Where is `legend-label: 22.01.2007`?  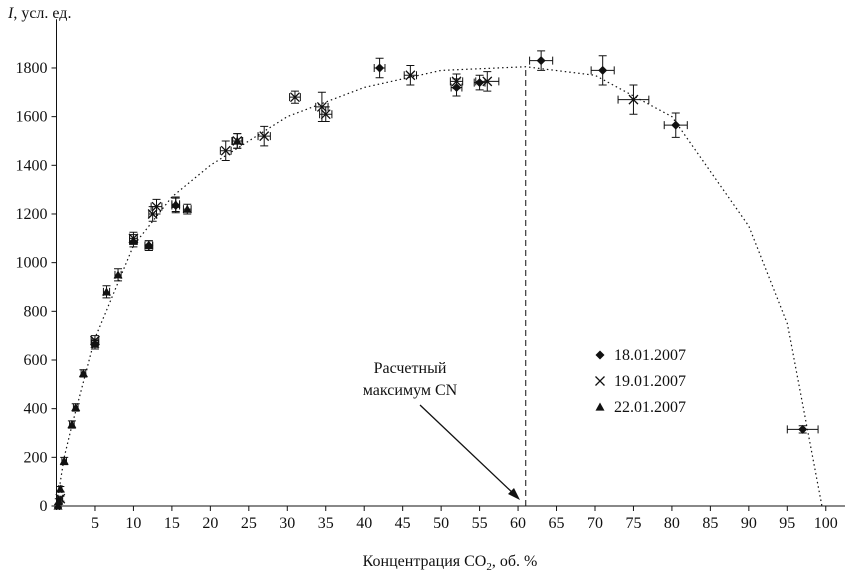
legend-label: 22.01.2007 is located at coordinates (650, 407).